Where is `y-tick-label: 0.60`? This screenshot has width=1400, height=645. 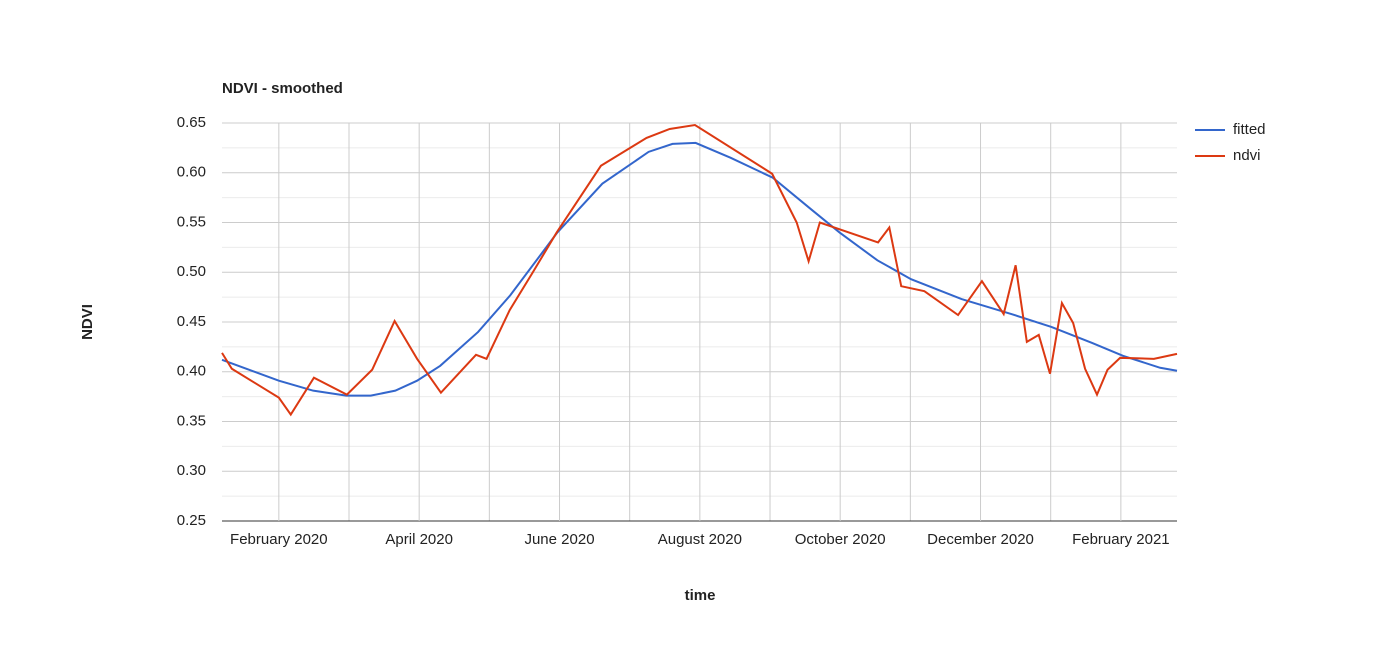 y-tick-label: 0.60 is located at coordinates (191, 172).